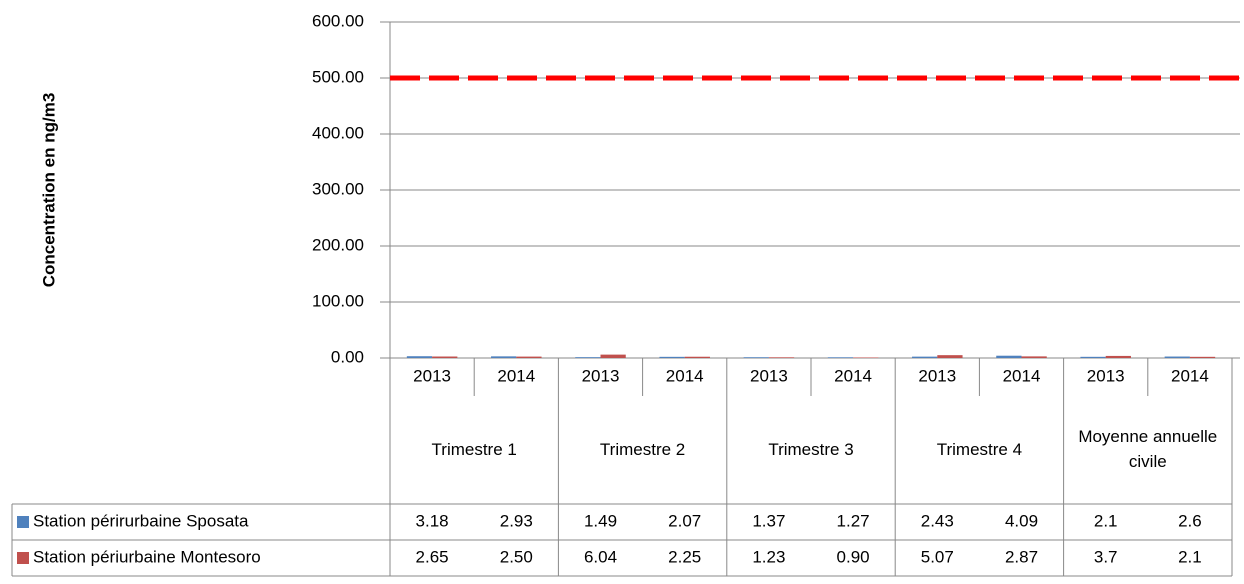 The height and width of the screenshot is (584, 1244). I want to click on data-label: 2.43, so click(937, 520).